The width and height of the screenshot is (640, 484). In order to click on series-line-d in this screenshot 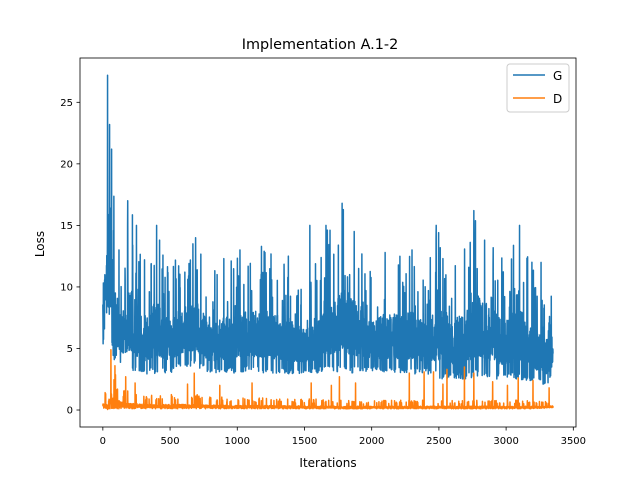, I will do `click(328, 379)`.